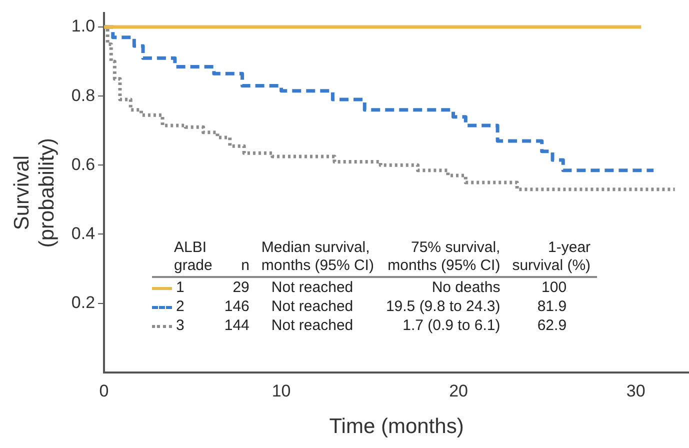 This screenshot has height=448, width=689. I want to click on legend-label: 2, so click(180, 306).